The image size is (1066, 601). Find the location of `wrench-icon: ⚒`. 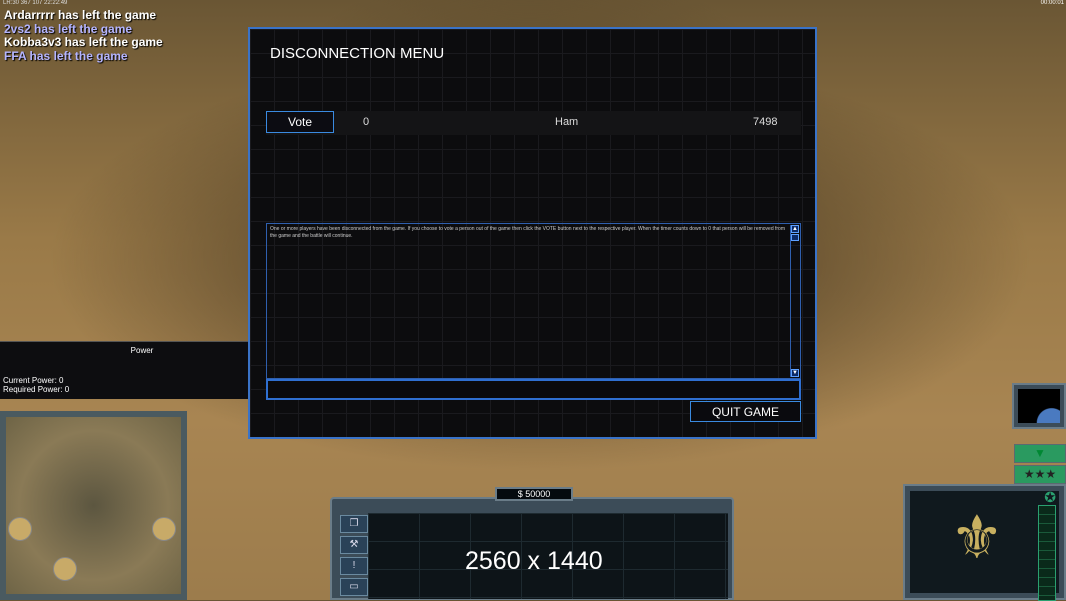

wrench-icon: ⚒ is located at coordinates (354, 545).